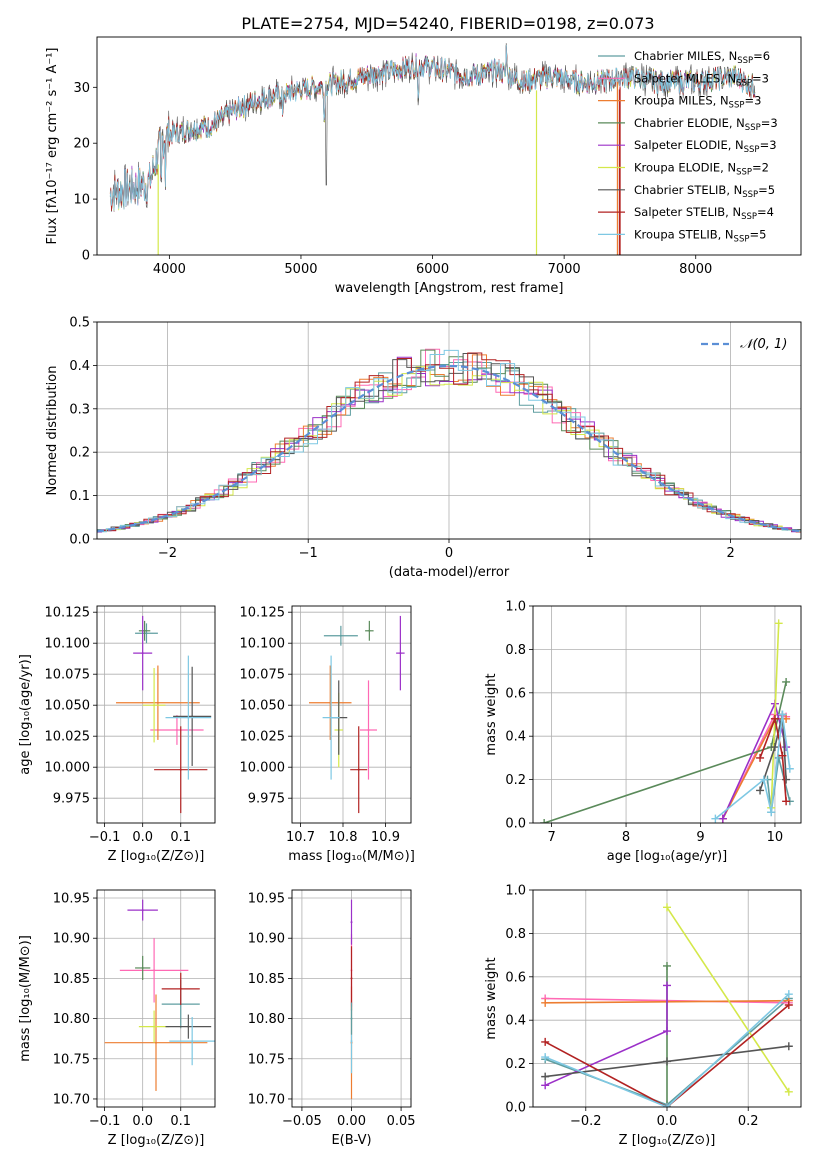  I want to click on x-tick-label: 0.0, so click(142, 837).